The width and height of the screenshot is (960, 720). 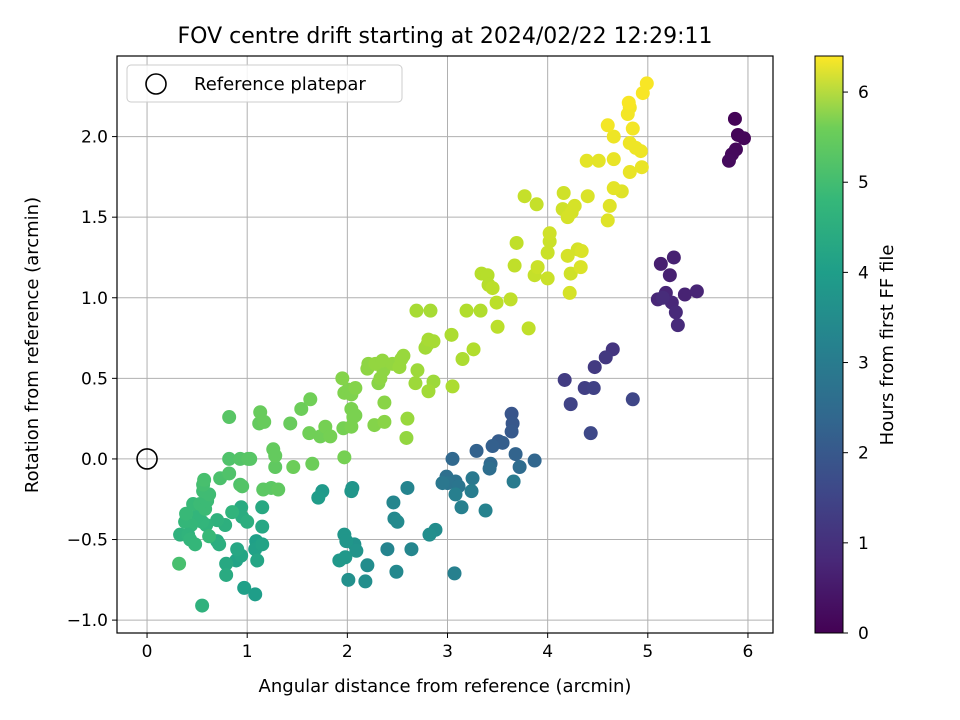 I want to click on legend-reference-marker, so click(x=156, y=84).